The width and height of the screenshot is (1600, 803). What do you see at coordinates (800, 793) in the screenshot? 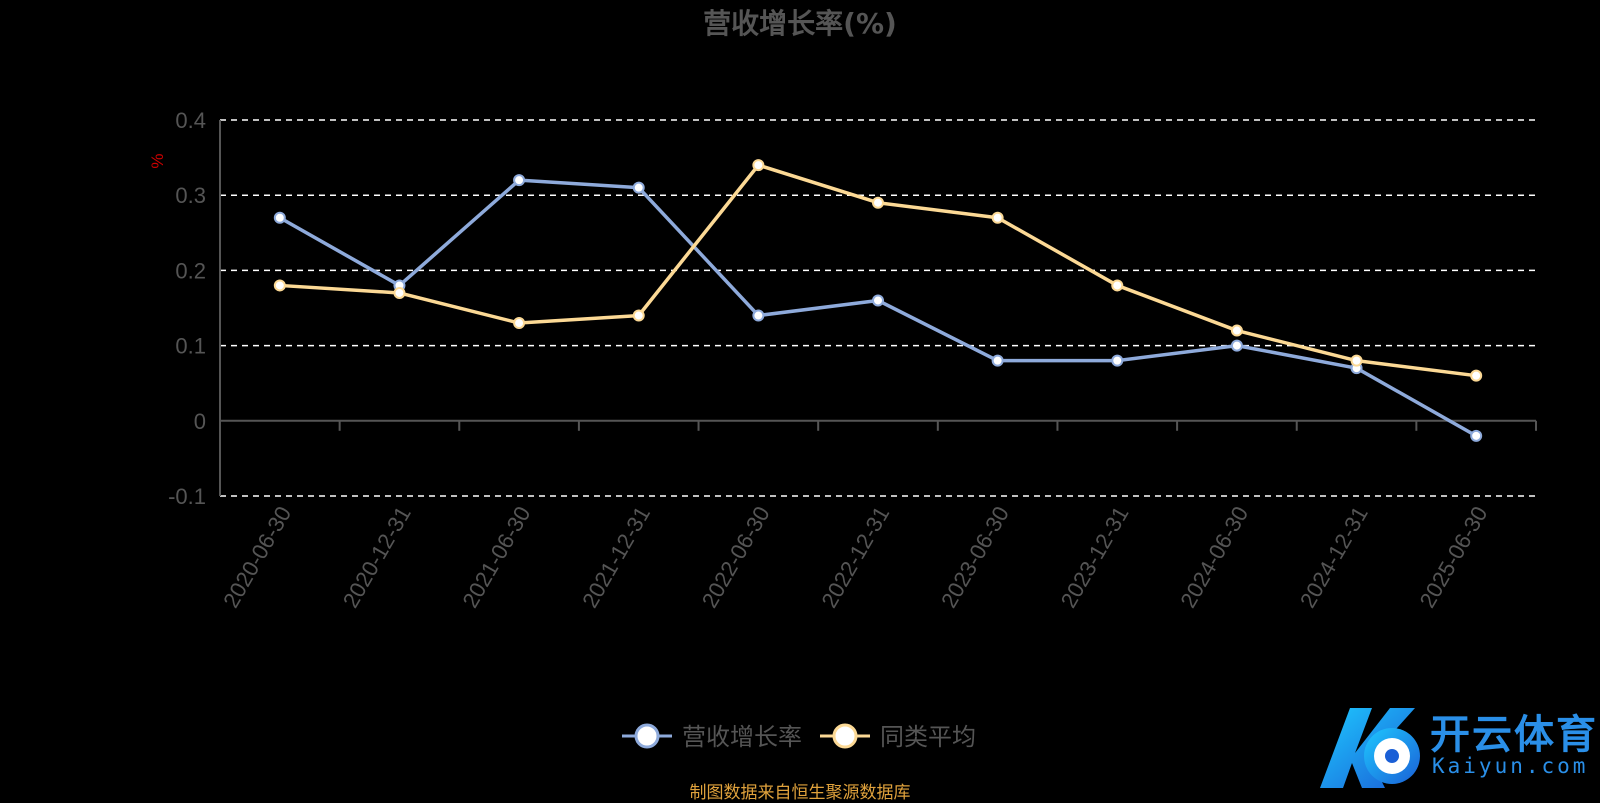
I see `data-source-note: 制图数据来自恒生聚源数据库` at bounding box center [800, 793].